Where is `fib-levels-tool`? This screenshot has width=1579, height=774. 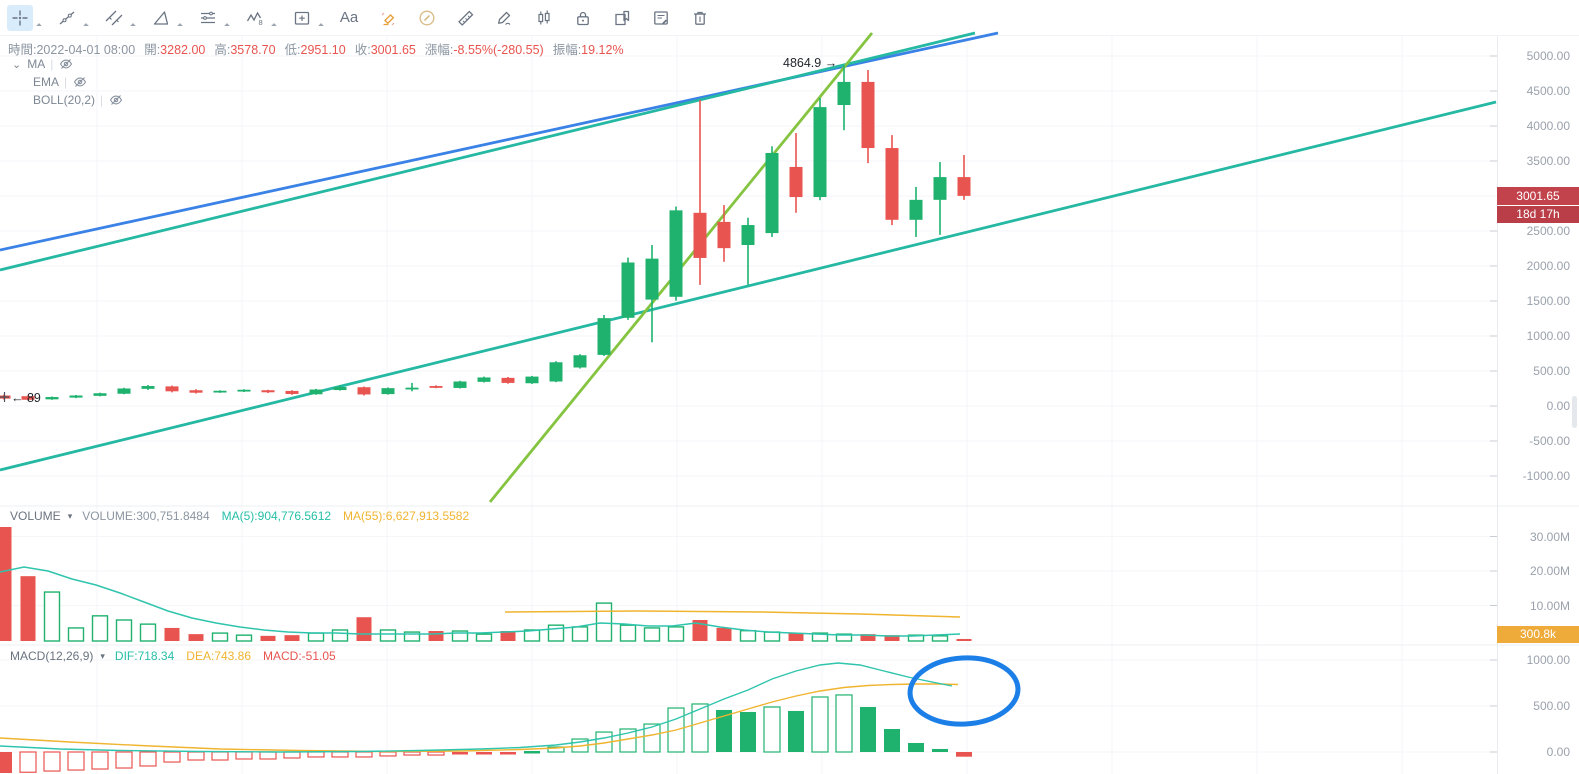 fib-levels-tool is located at coordinates (212, 18).